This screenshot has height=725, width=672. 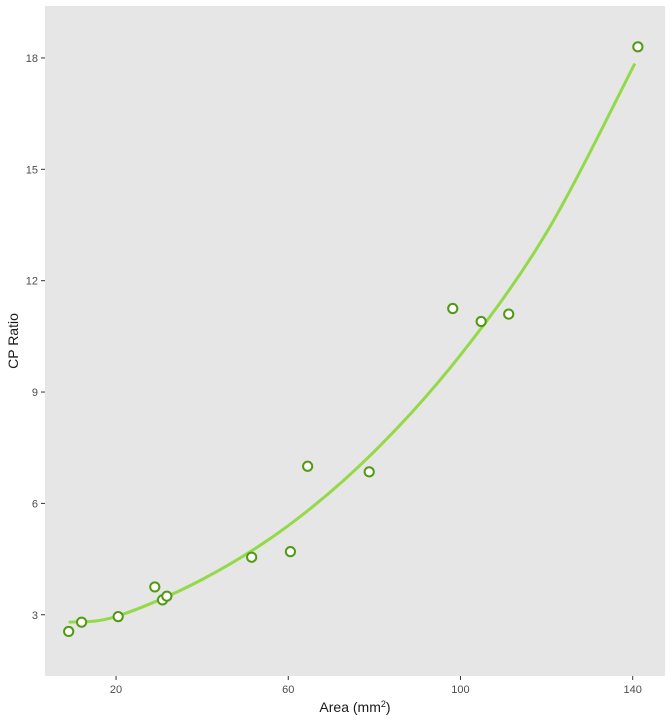 What do you see at coordinates (376, 686) in the screenshot?
I see `x-axis: 20 60 100 140` at bounding box center [376, 686].